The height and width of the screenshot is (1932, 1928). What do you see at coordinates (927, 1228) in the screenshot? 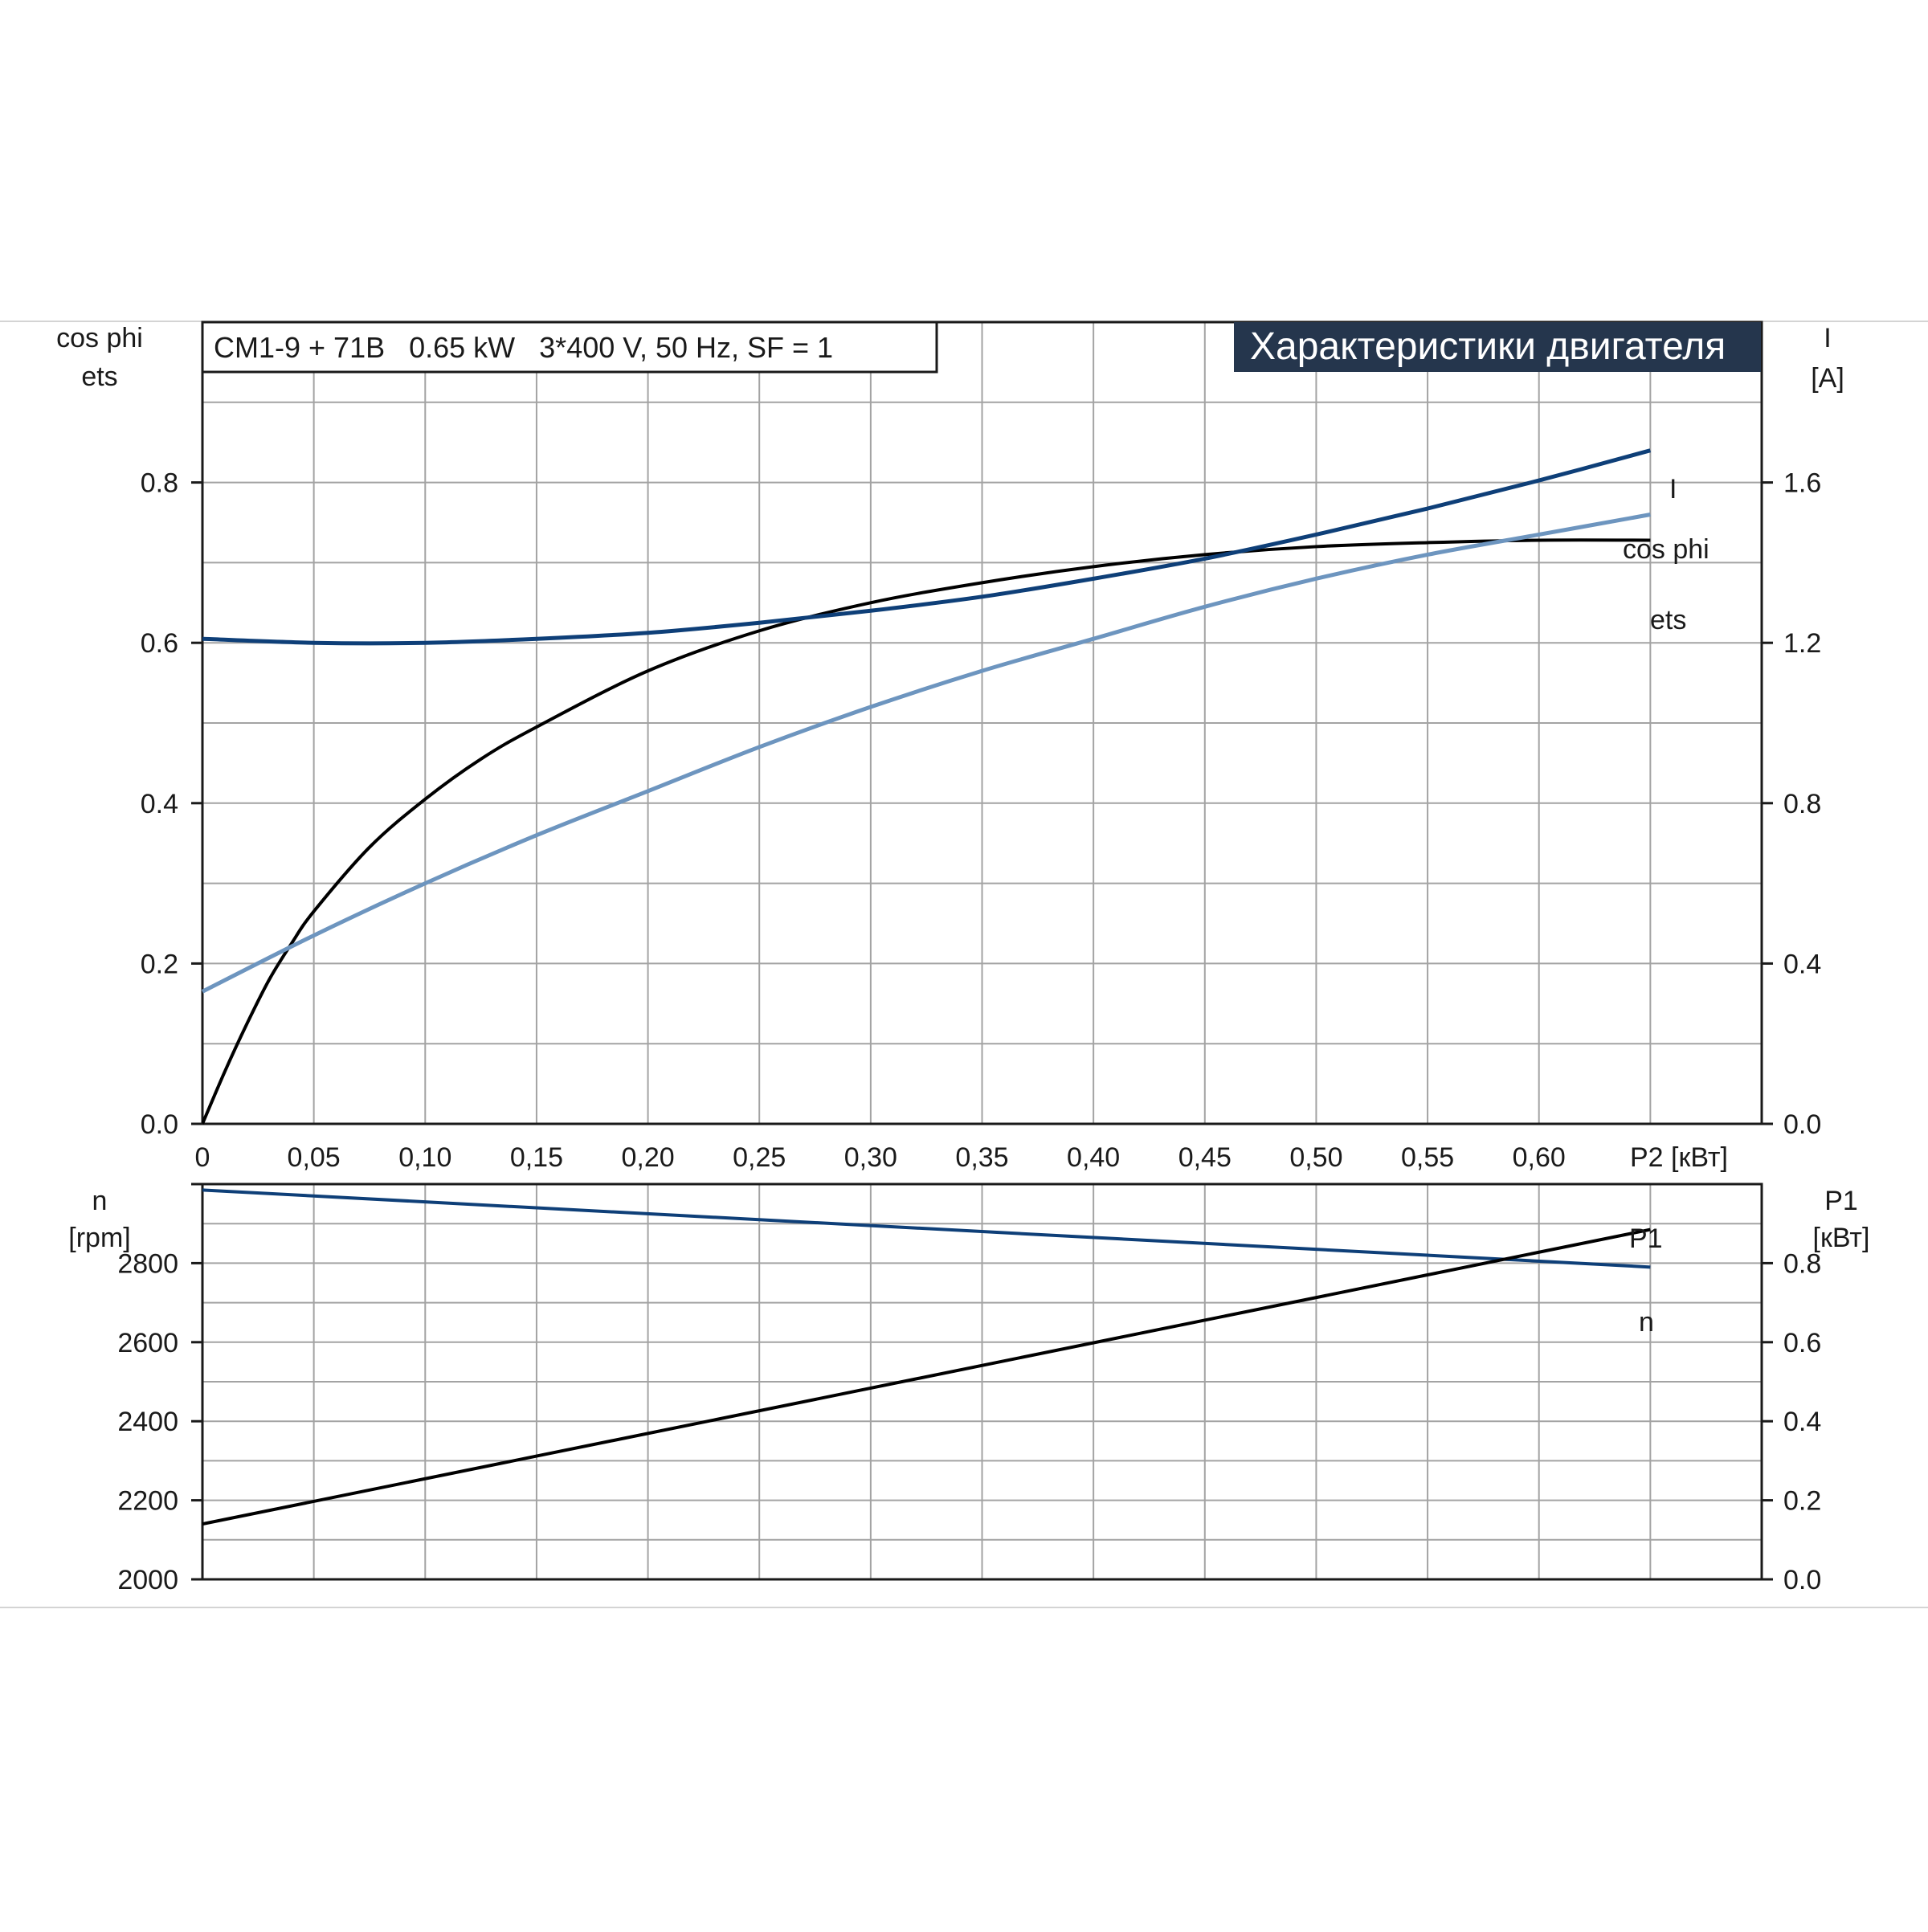
I see `series-line-speed` at bounding box center [927, 1228].